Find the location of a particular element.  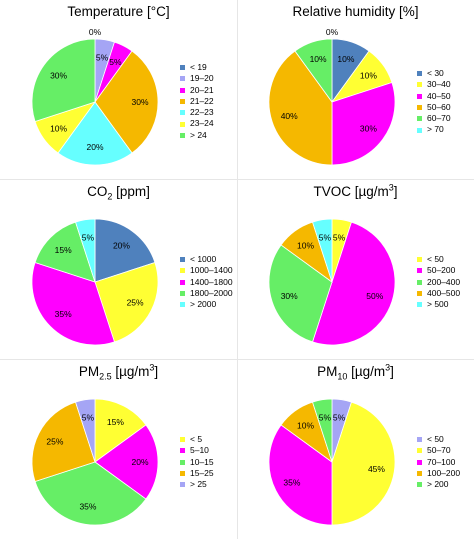

slice-label: 0% is located at coordinates (332, 32).